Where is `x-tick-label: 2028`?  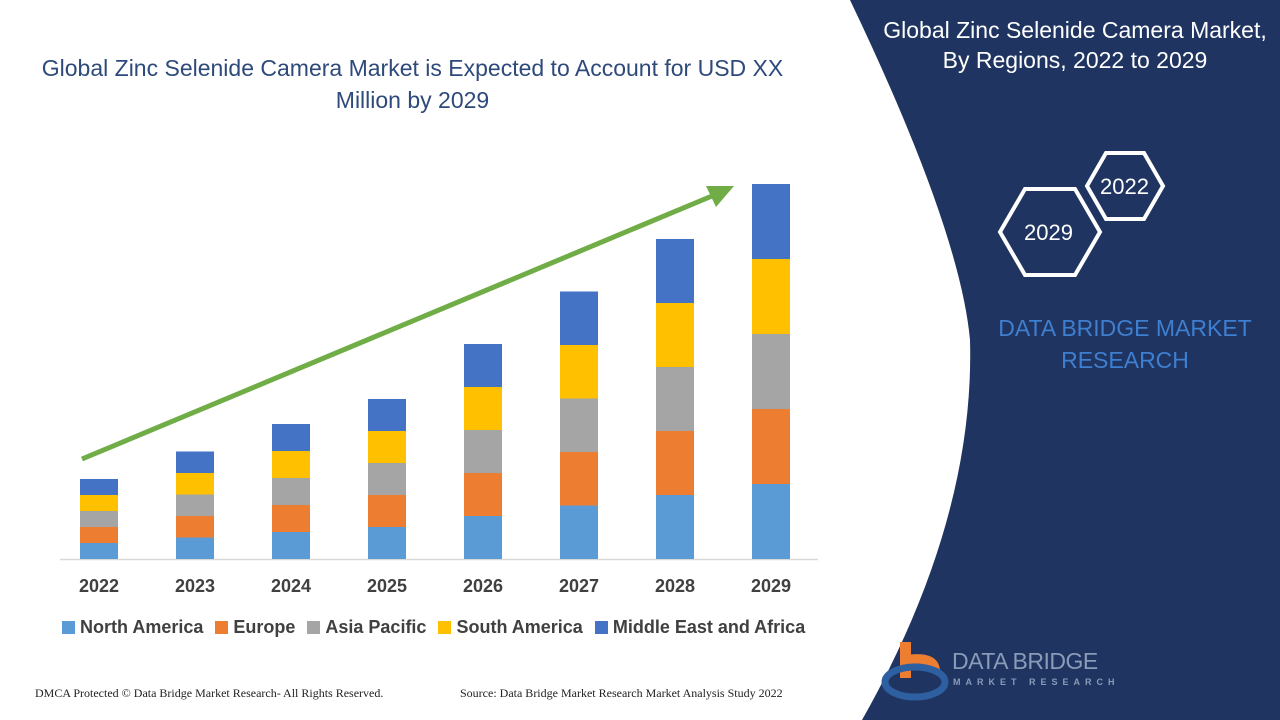
x-tick-label: 2028 is located at coordinates (675, 586).